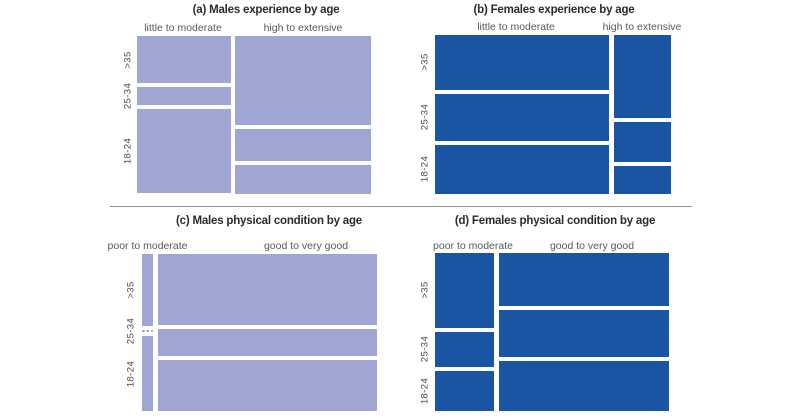 The image size is (800, 420). Describe the element at coordinates (425, 349) in the screenshot. I see `age-label-d-1: 25-34` at that location.